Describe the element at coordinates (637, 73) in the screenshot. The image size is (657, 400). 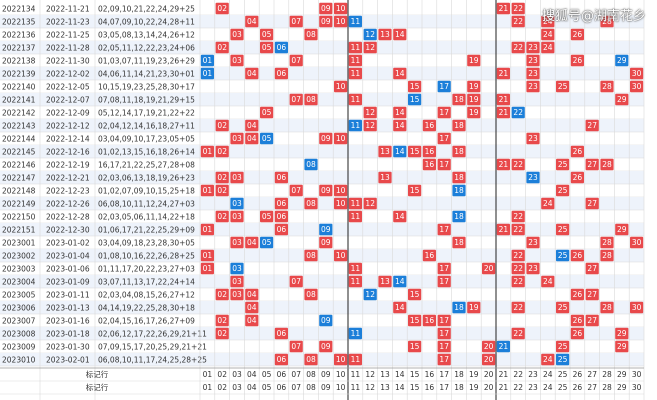
I see `red-ball-label: 30` at that location.